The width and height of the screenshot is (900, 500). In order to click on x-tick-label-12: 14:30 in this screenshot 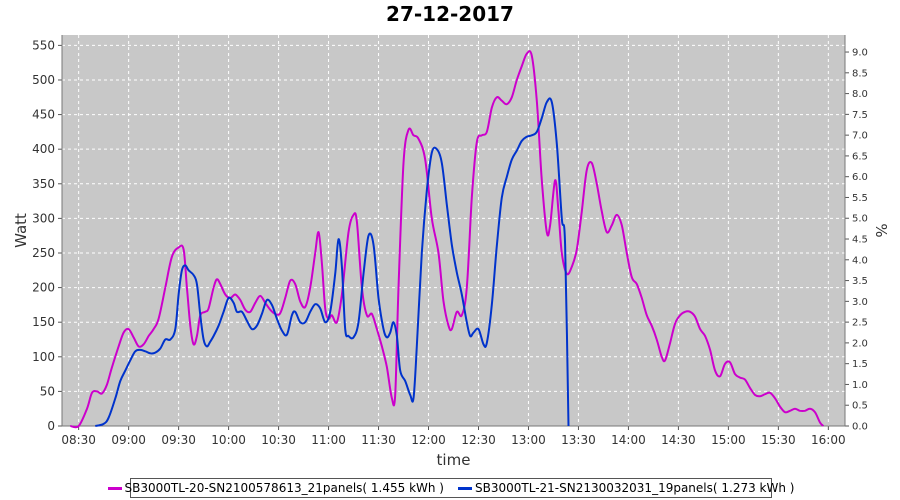, I will do `click(678, 440)`.